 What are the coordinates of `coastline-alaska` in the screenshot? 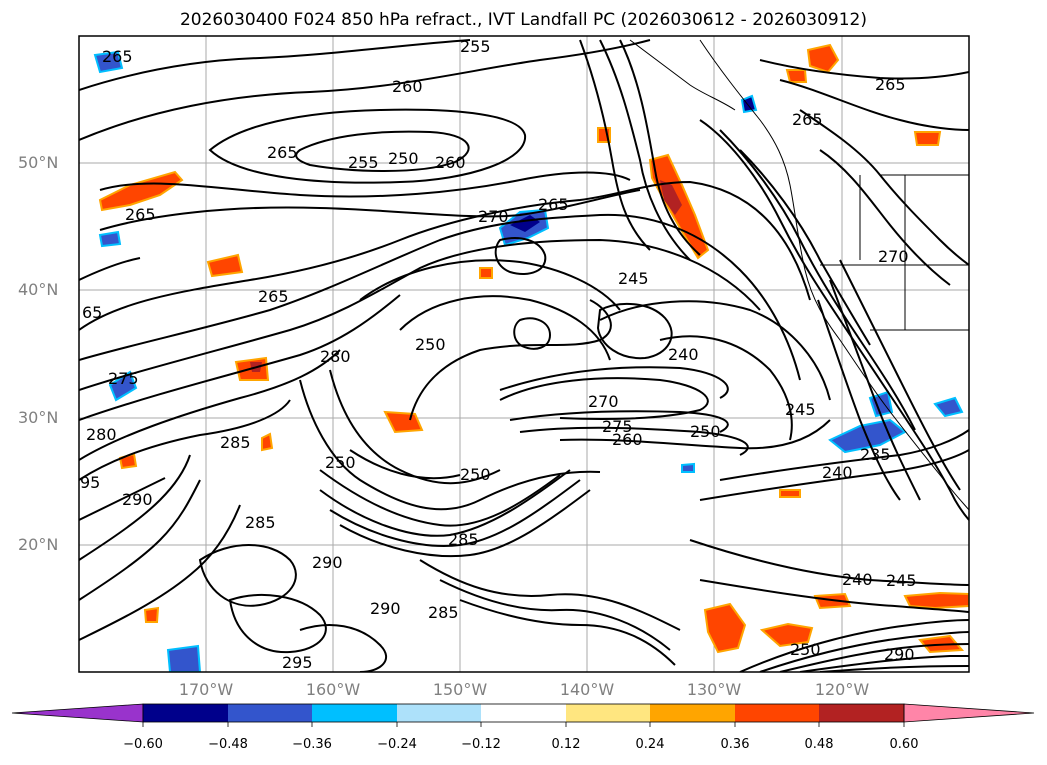 It's located at (682, 75).